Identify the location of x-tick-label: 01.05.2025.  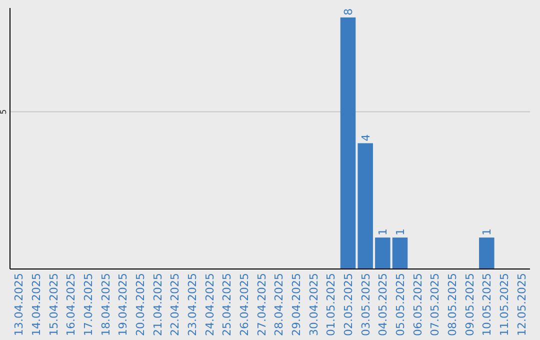
(331, 304).